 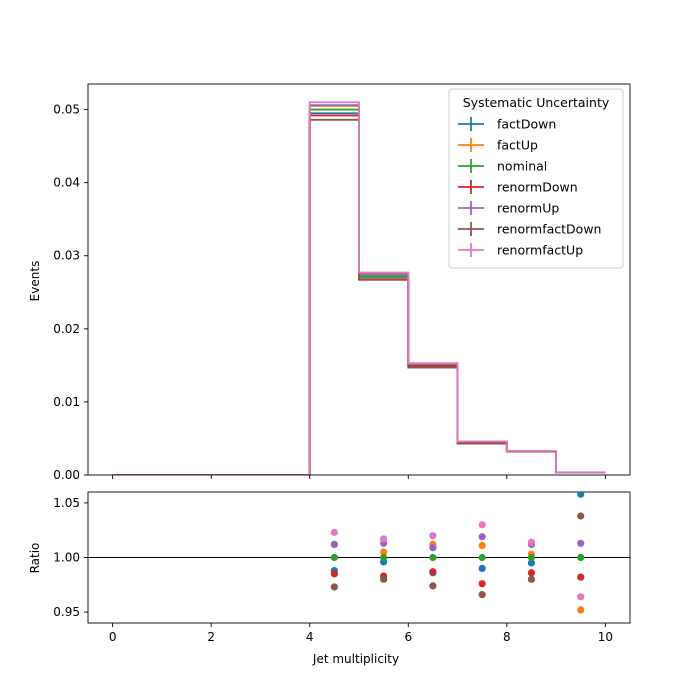 What do you see at coordinates (457, 553) in the screenshot?
I see `ratio-points` at bounding box center [457, 553].